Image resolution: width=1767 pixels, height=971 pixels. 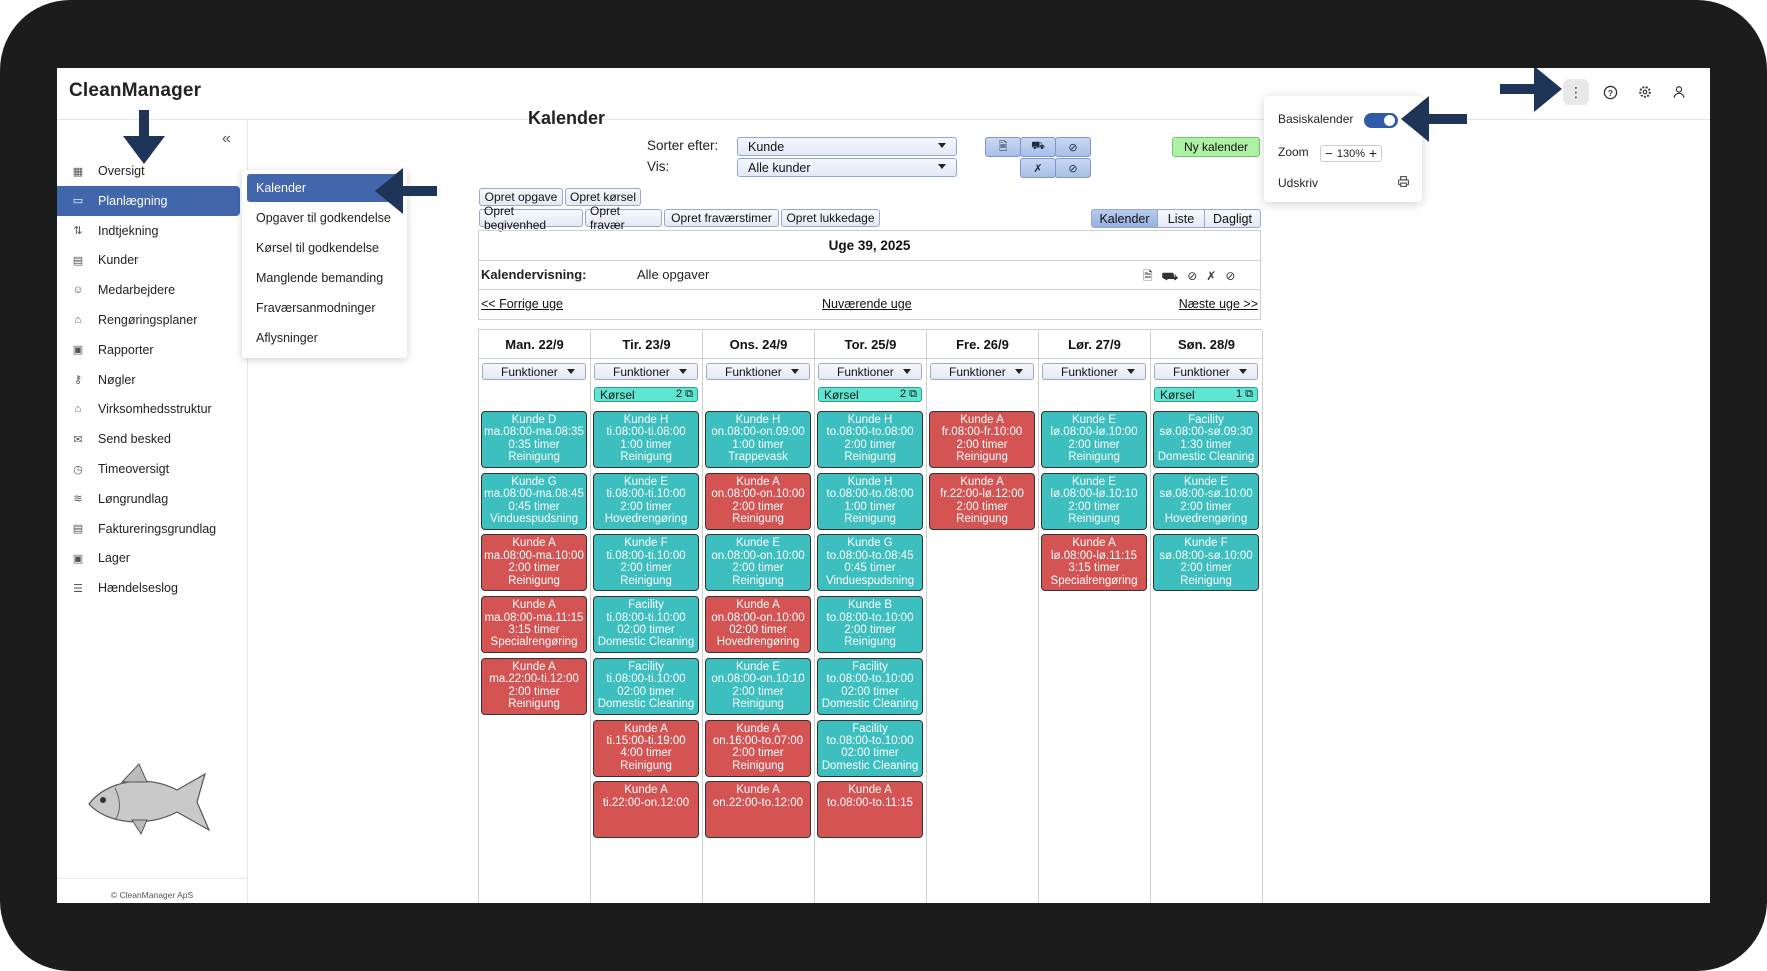 I want to click on zoom-out-button: −, so click(x=1329, y=153).